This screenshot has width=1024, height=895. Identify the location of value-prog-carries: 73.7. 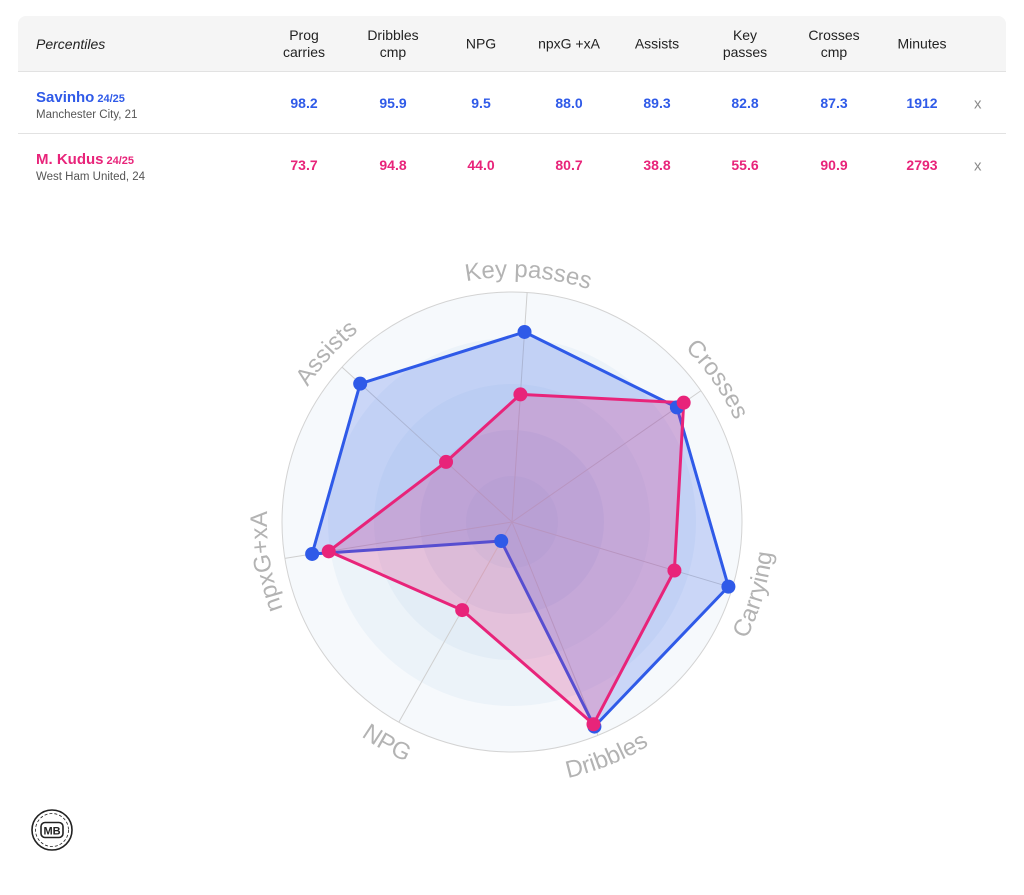
(304, 164).